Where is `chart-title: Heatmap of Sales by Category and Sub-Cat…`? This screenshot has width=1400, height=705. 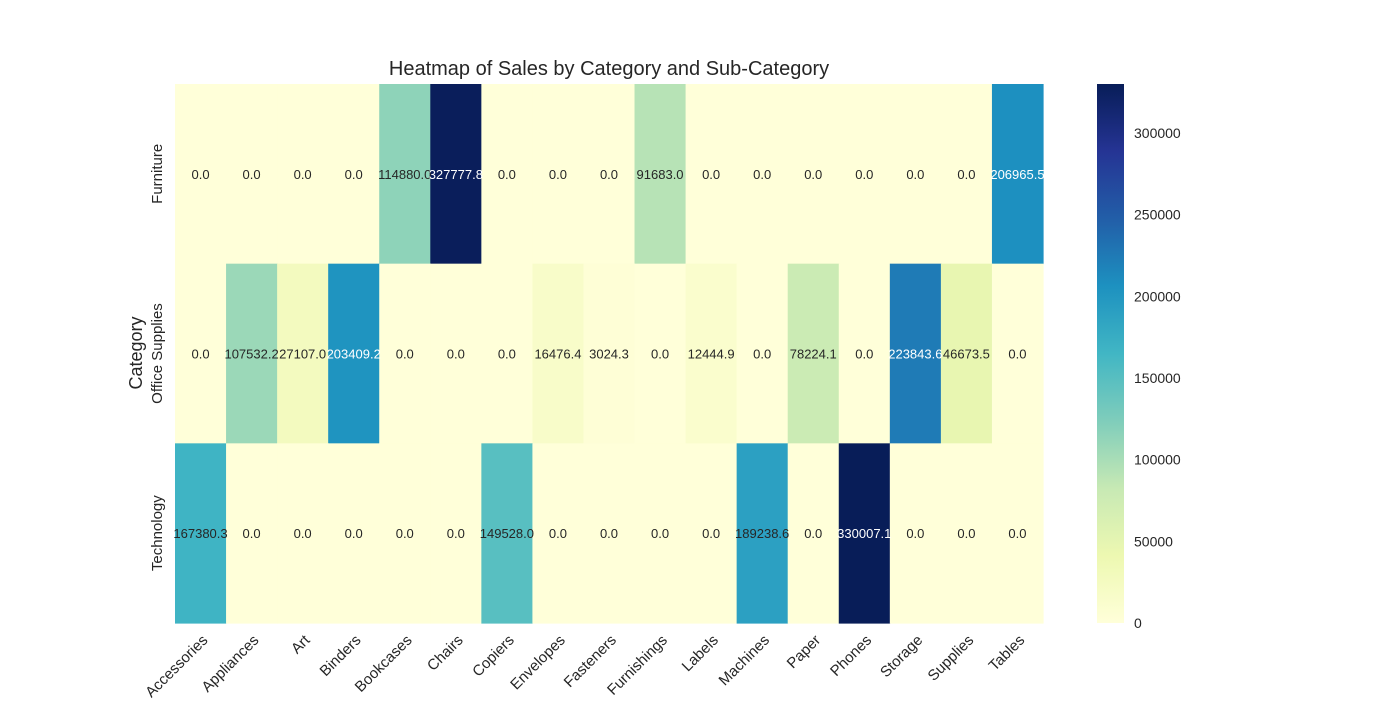 chart-title: Heatmap of Sales by Category and Sub-Cat… is located at coordinates (609, 69).